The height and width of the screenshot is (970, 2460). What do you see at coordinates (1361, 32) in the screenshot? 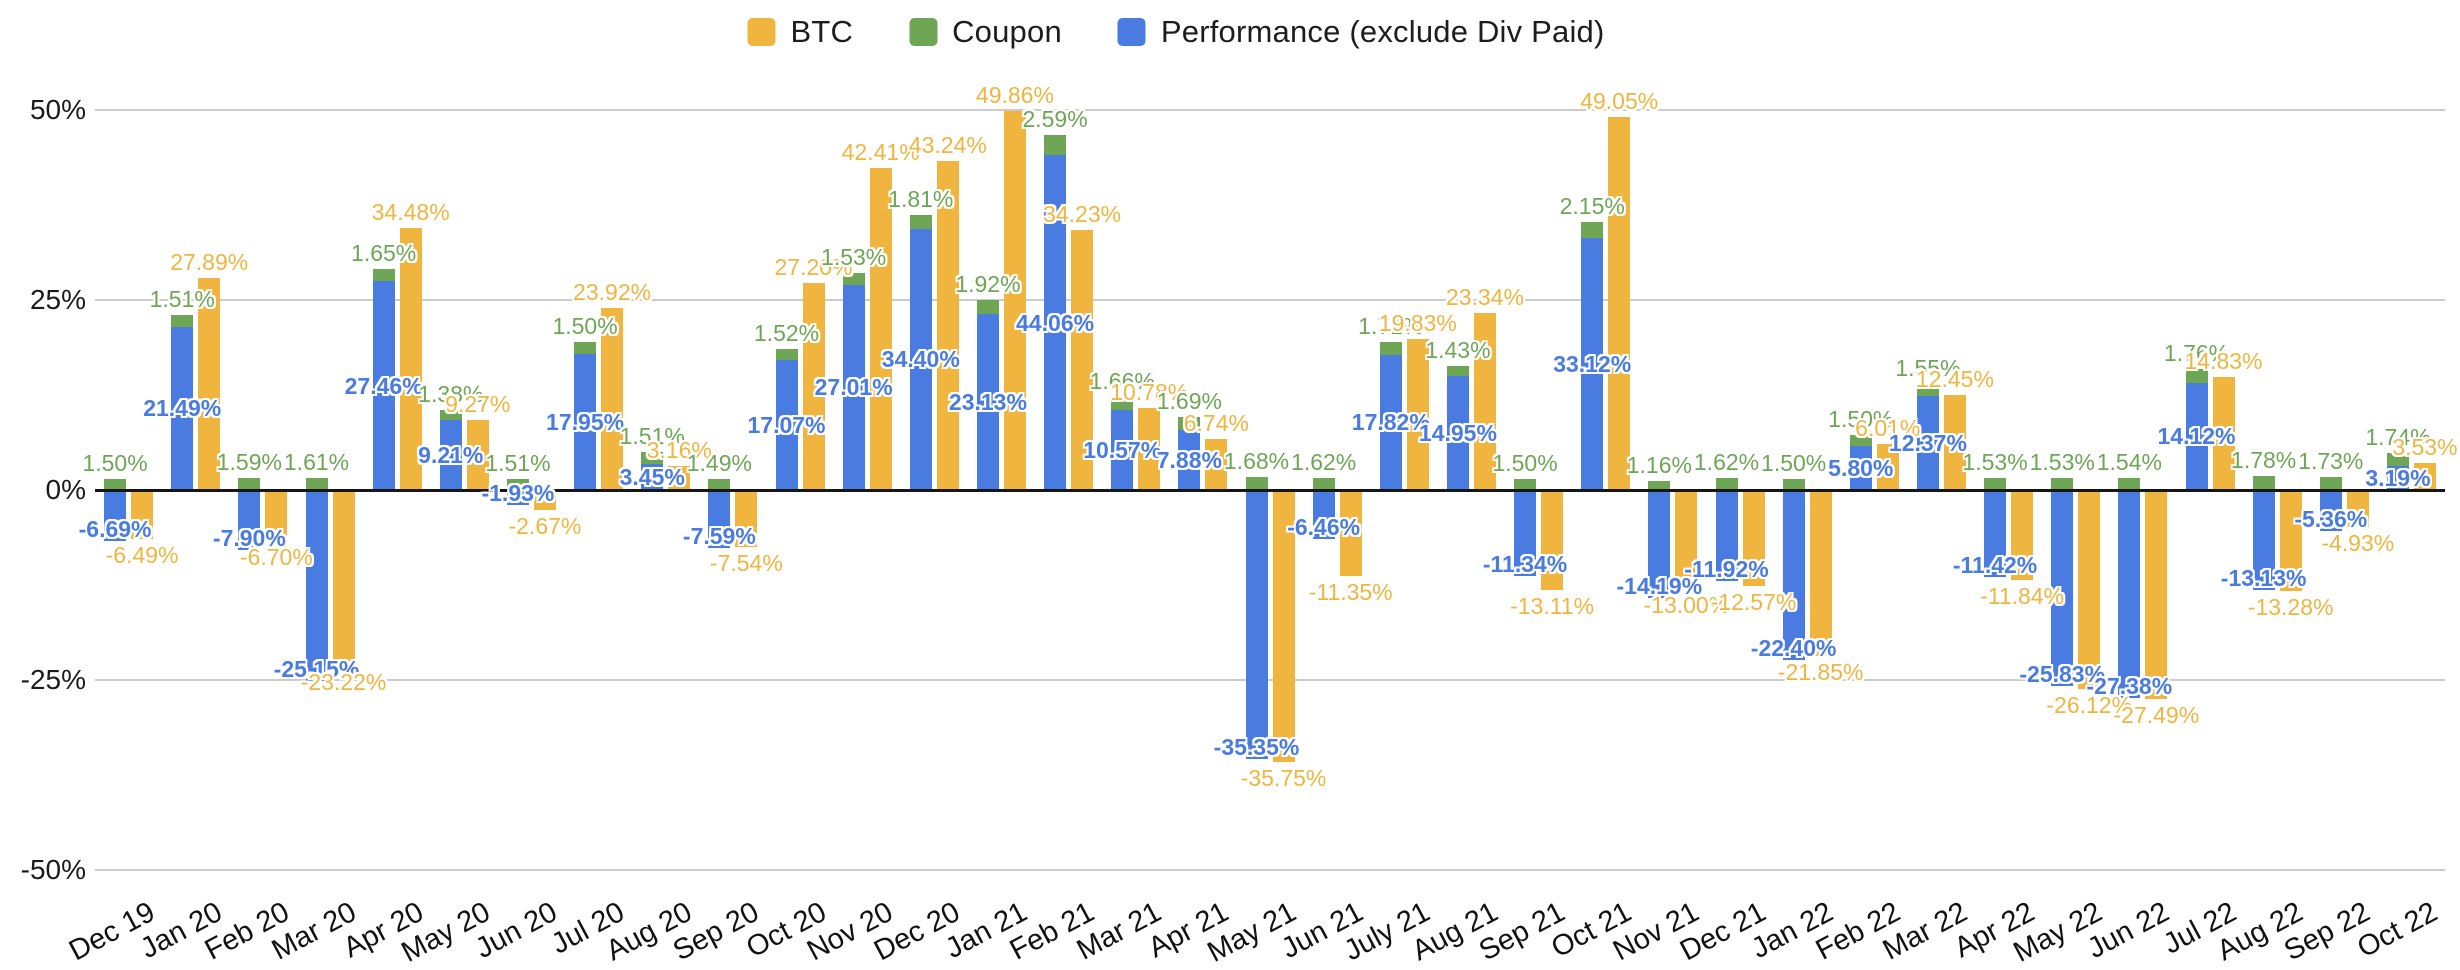
I see `legend-item-performance: Performance (exclude Div Paid)` at bounding box center [1361, 32].